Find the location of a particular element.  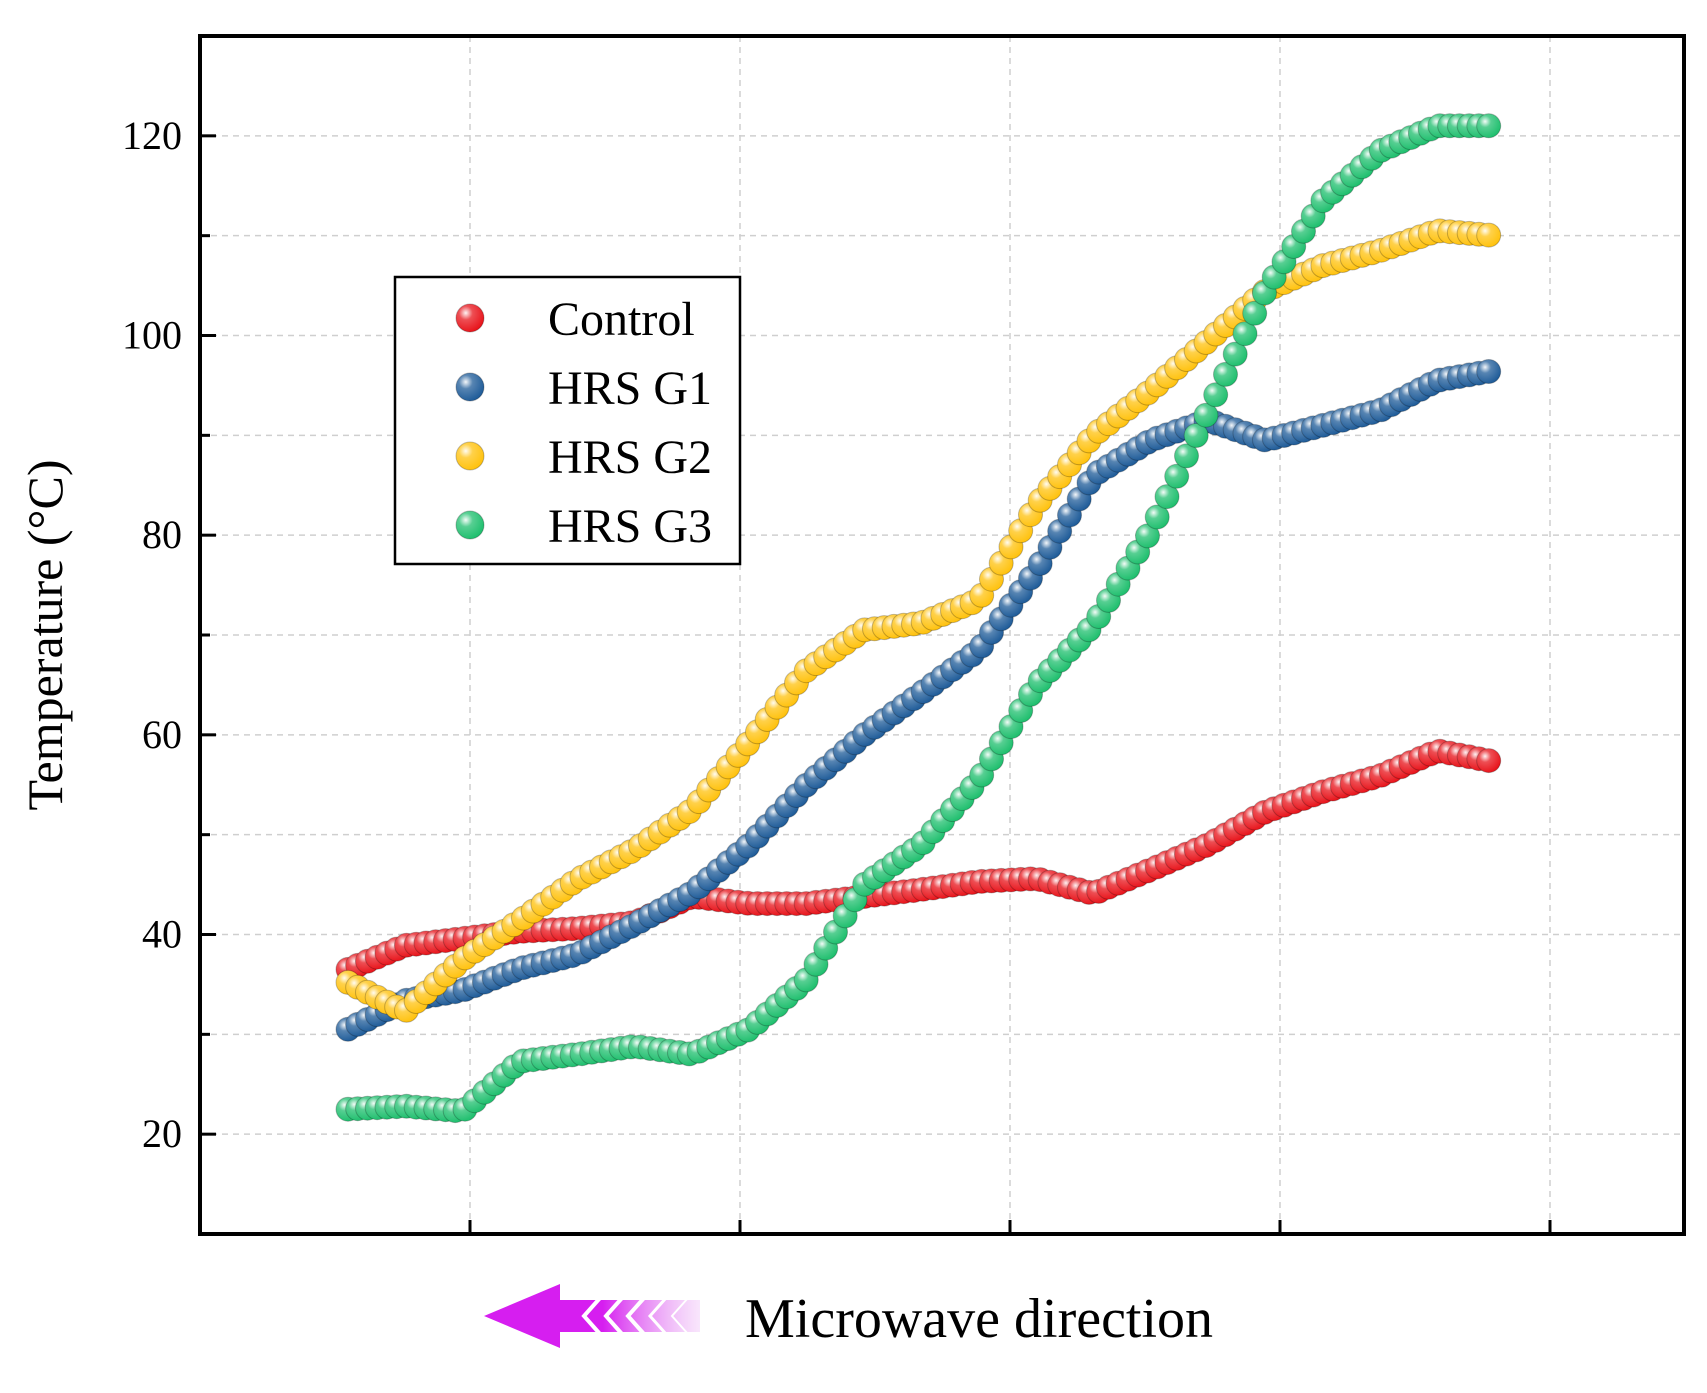

legend-label-hrs-g2: HRS G2 is located at coordinates (630, 457).